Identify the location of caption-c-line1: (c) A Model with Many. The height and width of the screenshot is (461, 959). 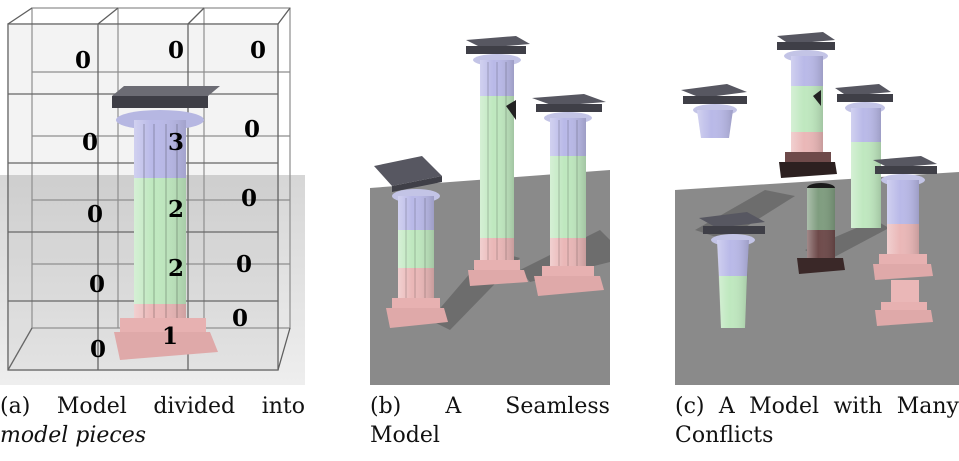
(817, 406).